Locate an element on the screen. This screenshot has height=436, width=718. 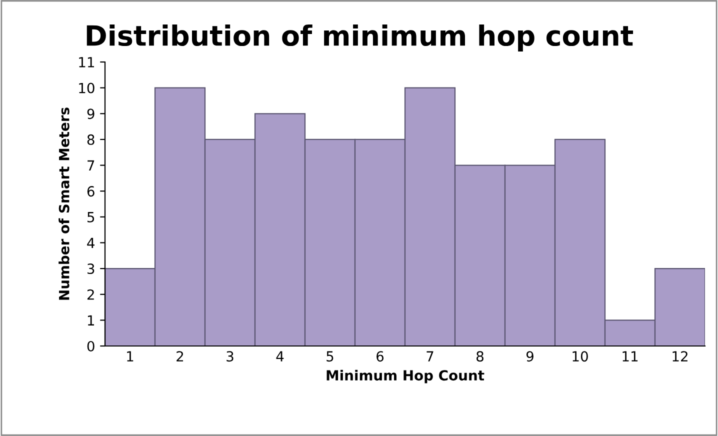
y-tick-label: 10 is located at coordinates (86, 88).